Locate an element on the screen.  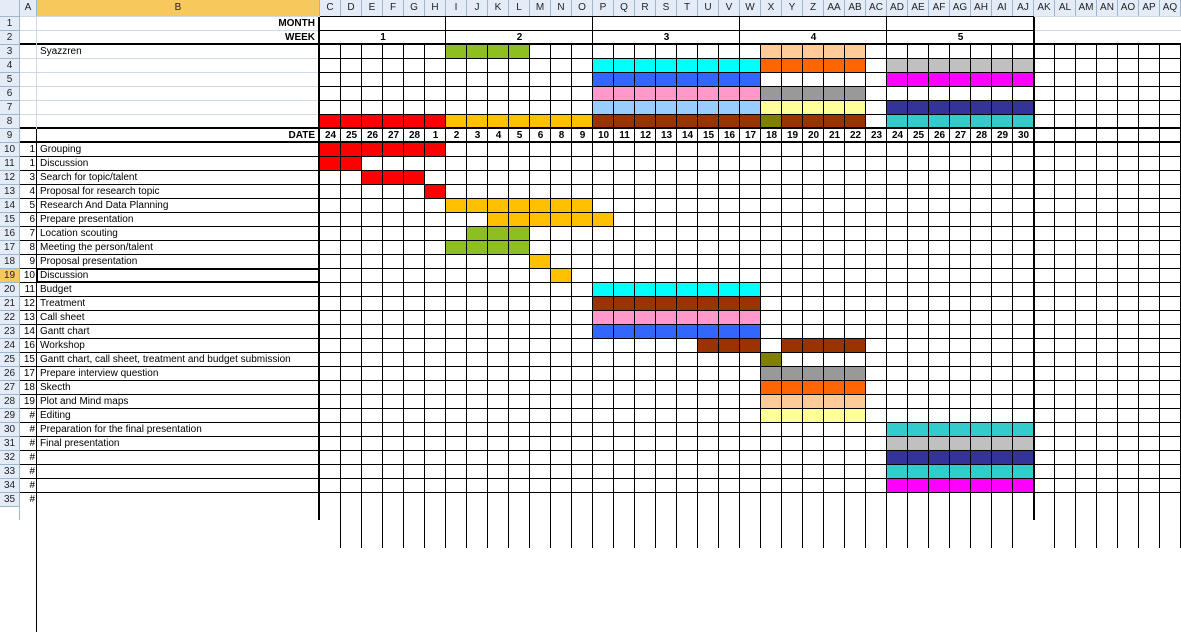
column-header-r: R is located at coordinates (645, 8).